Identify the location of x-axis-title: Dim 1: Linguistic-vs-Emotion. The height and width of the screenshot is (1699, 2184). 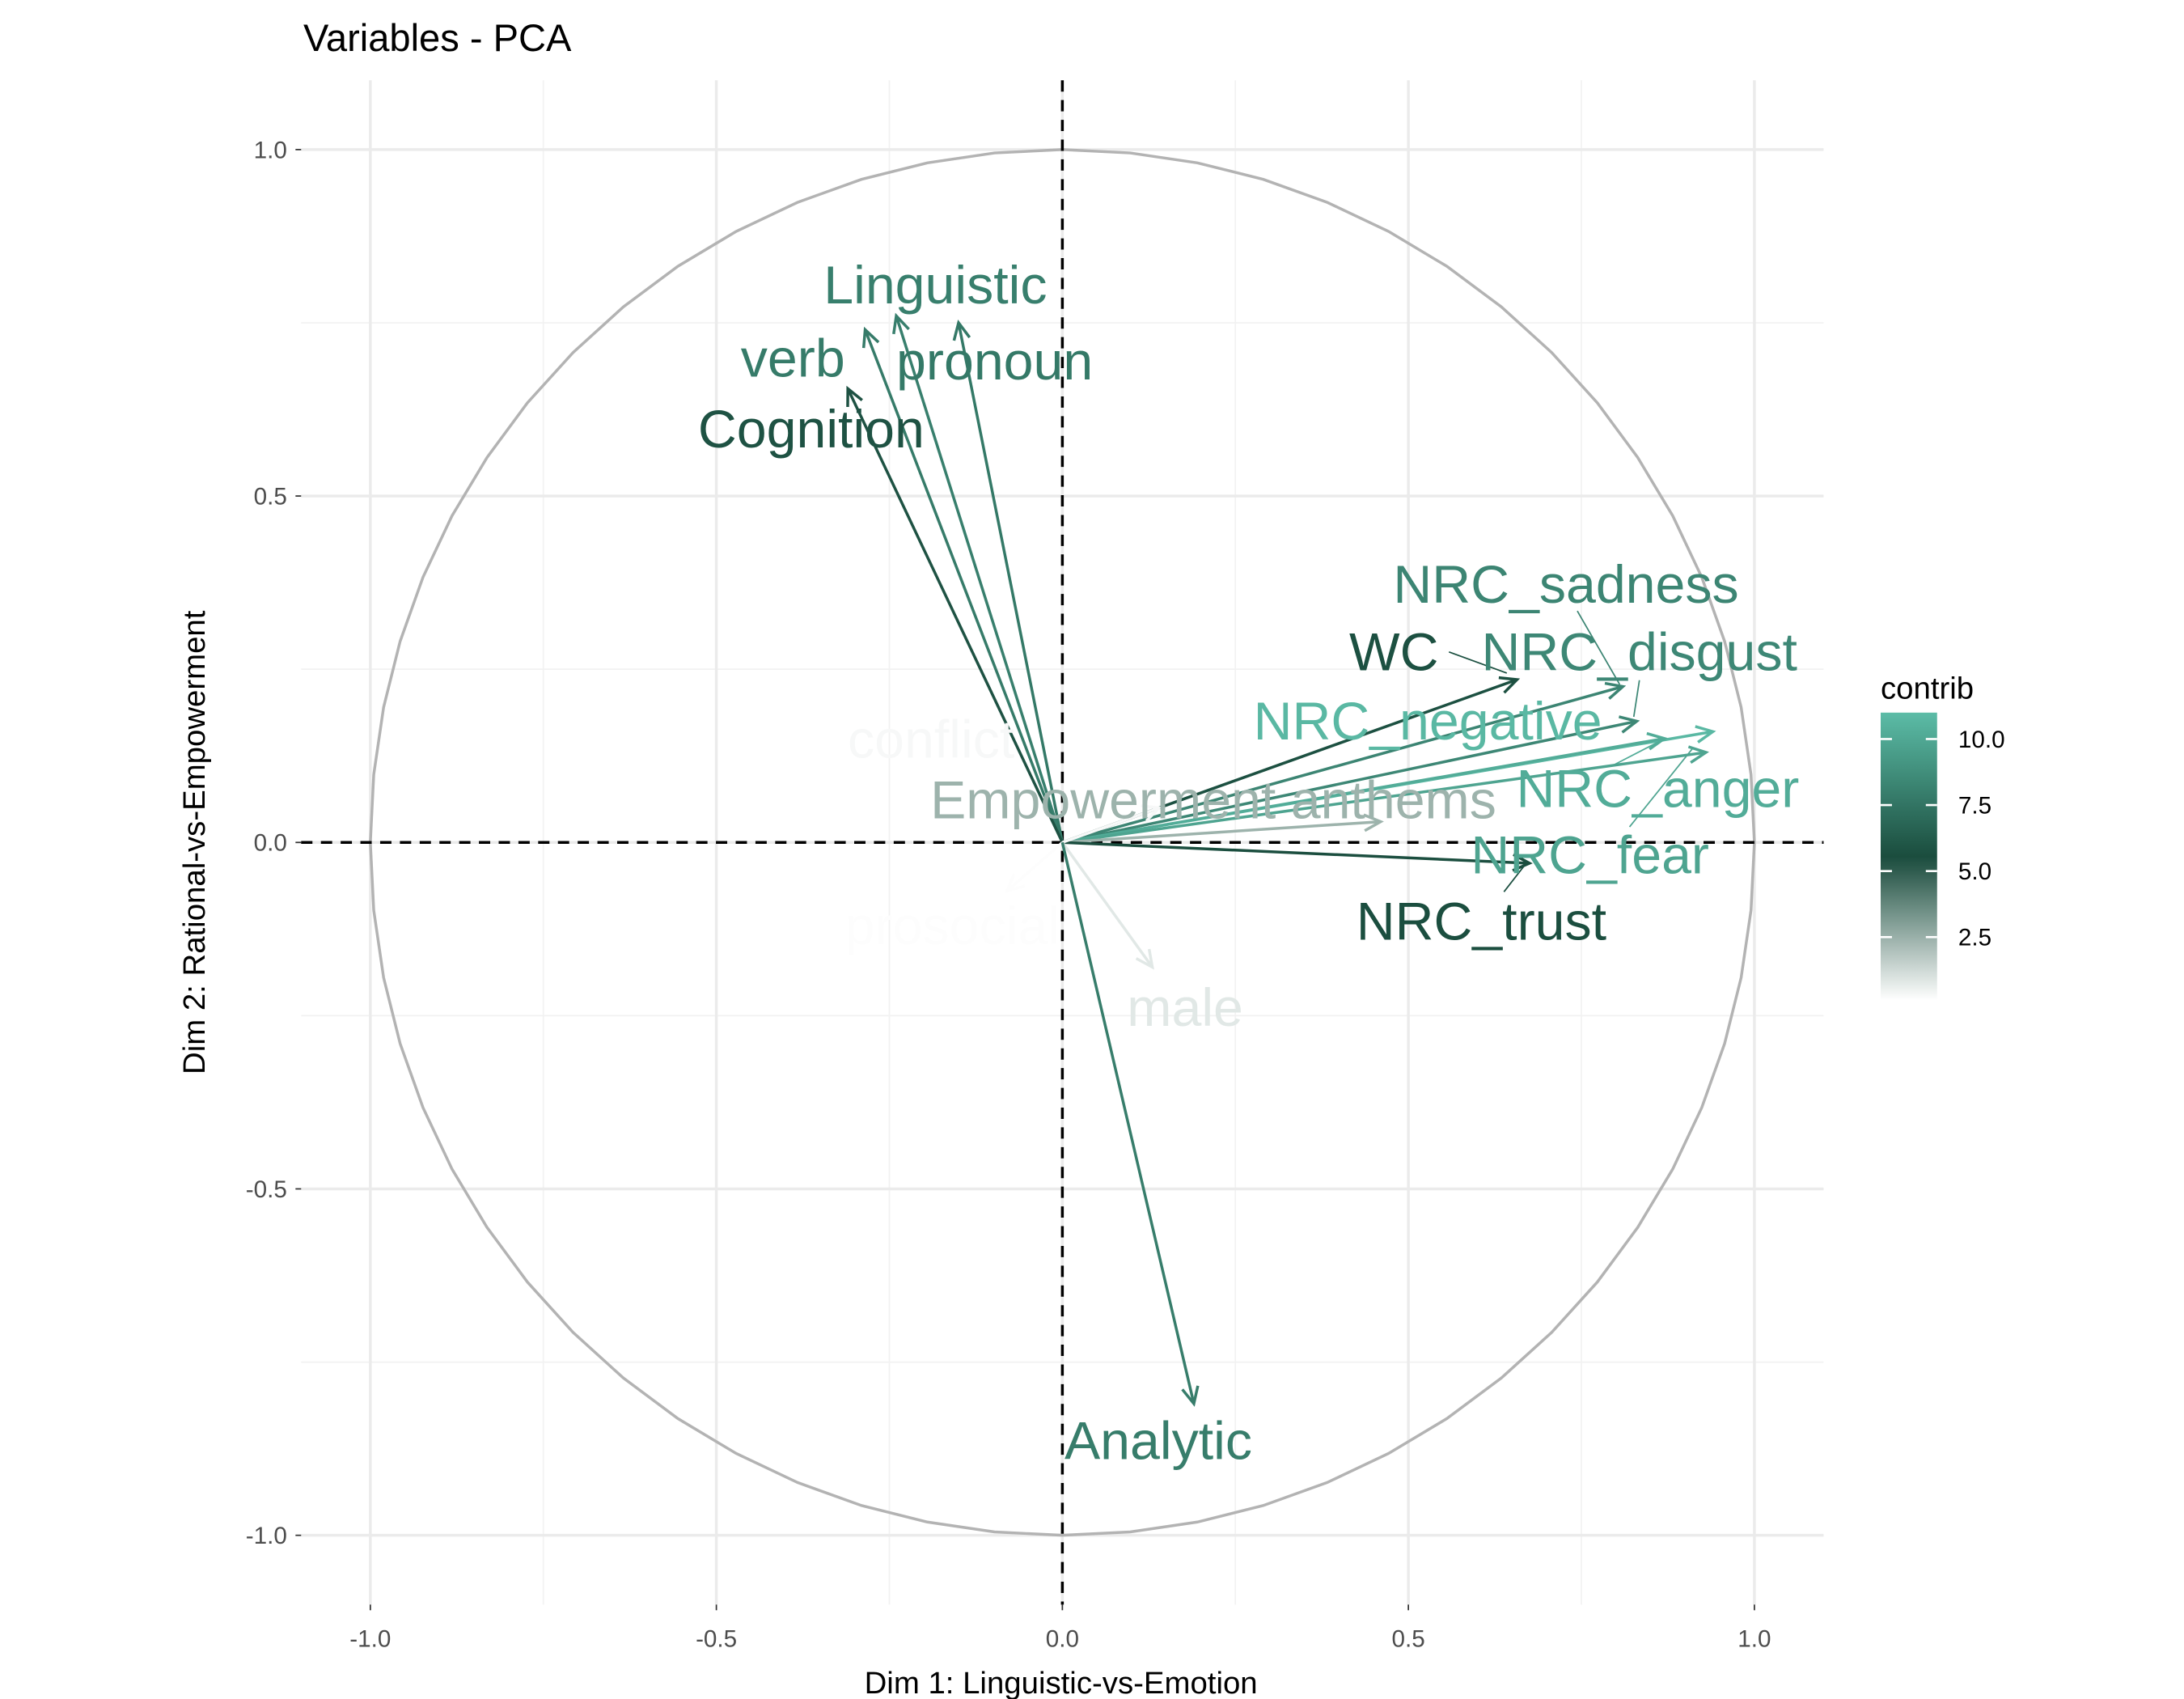
(1061, 1682).